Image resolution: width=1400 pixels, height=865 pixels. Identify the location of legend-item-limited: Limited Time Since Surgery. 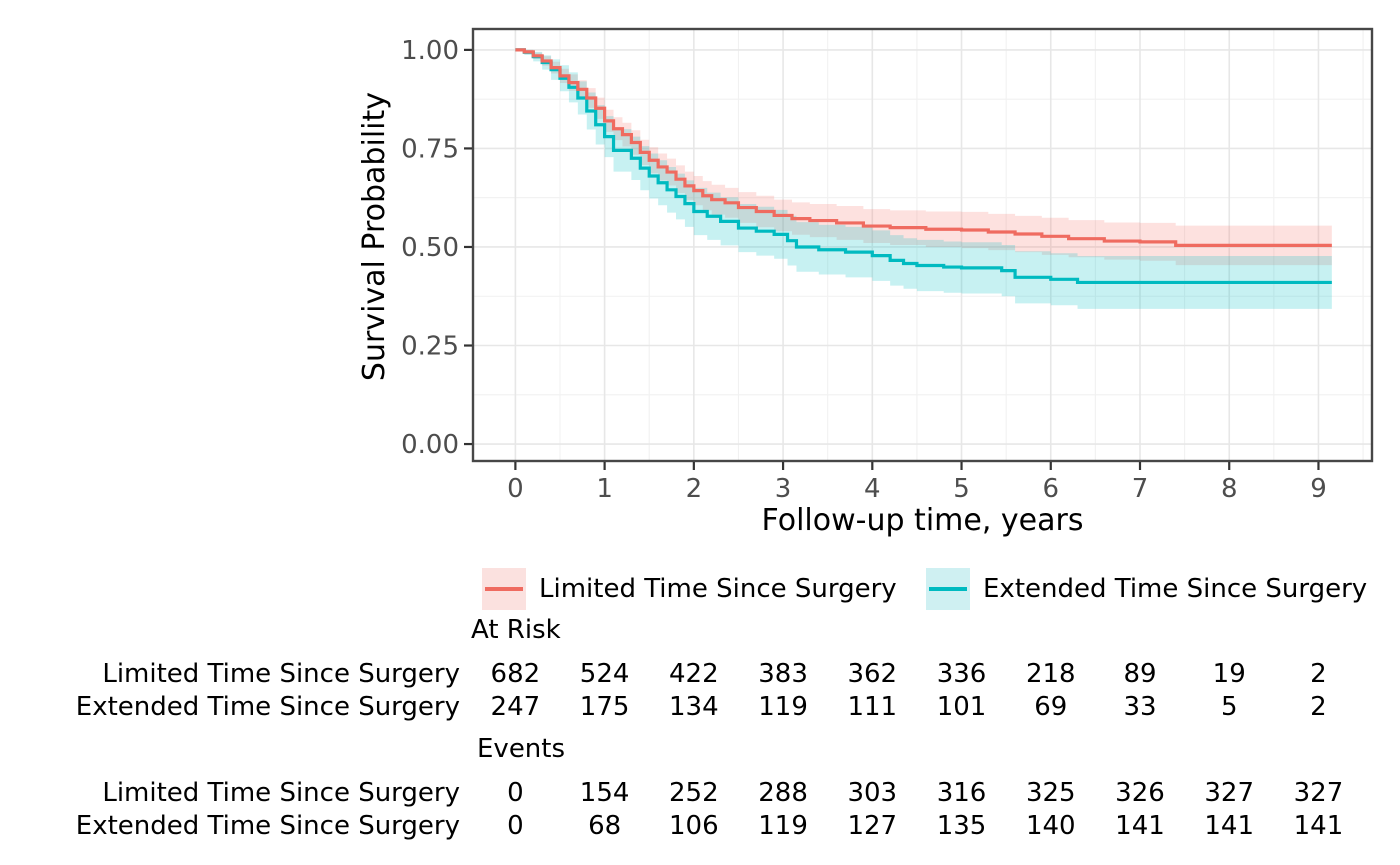
(689, 588).